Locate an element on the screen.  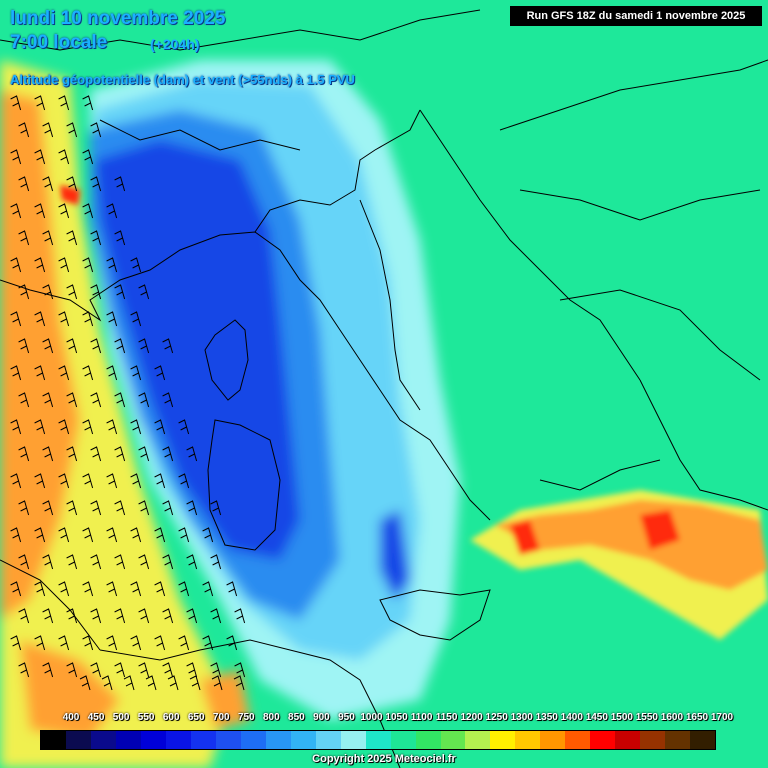
legend-label: 450 is located at coordinates (96, 717).